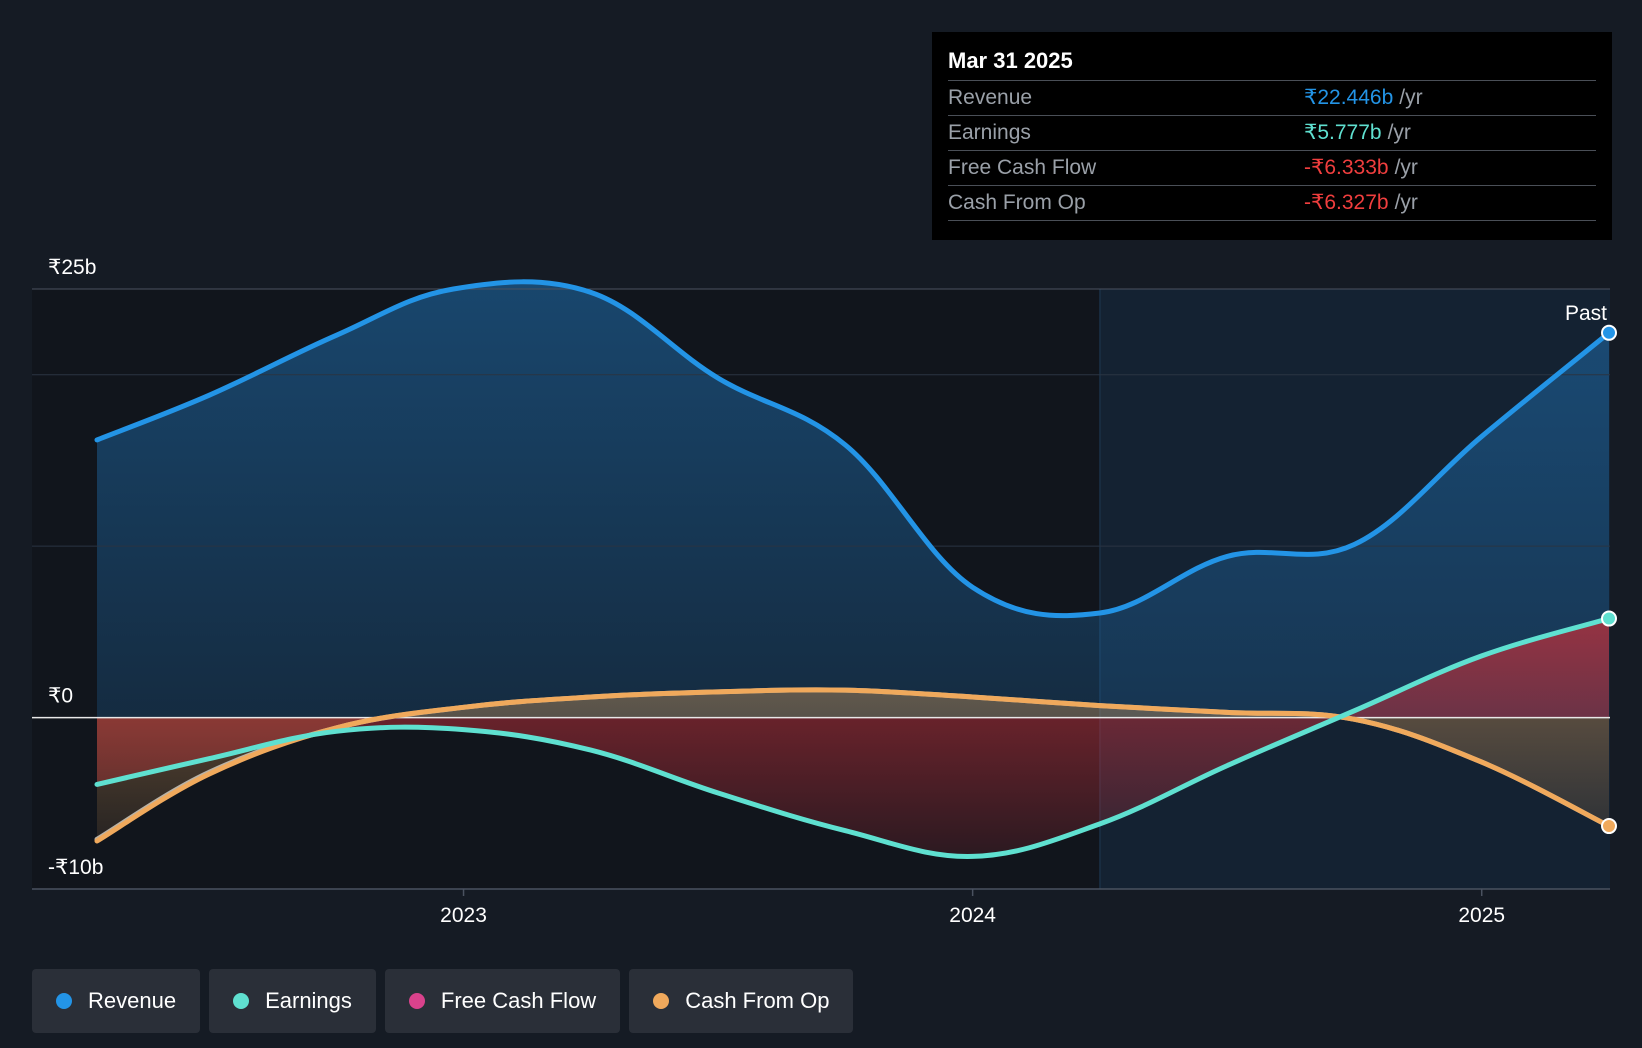 The height and width of the screenshot is (1048, 1642). I want to click on y-tick-label: ₹25b, so click(72, 267).